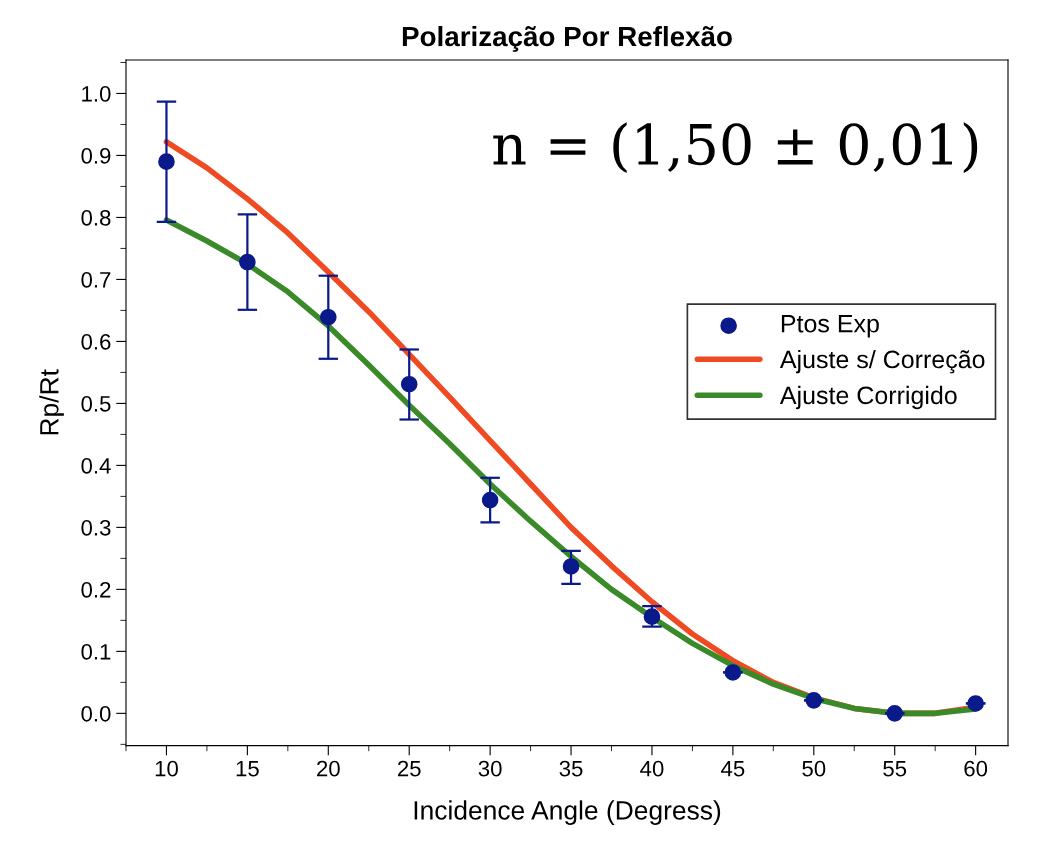 The height and width of the screenshot is (857, 1050). What do you see at coordinates (96, 713) in the screenshot?
I see `y-tick-label: 0.0` at bounding box center [96, 713].